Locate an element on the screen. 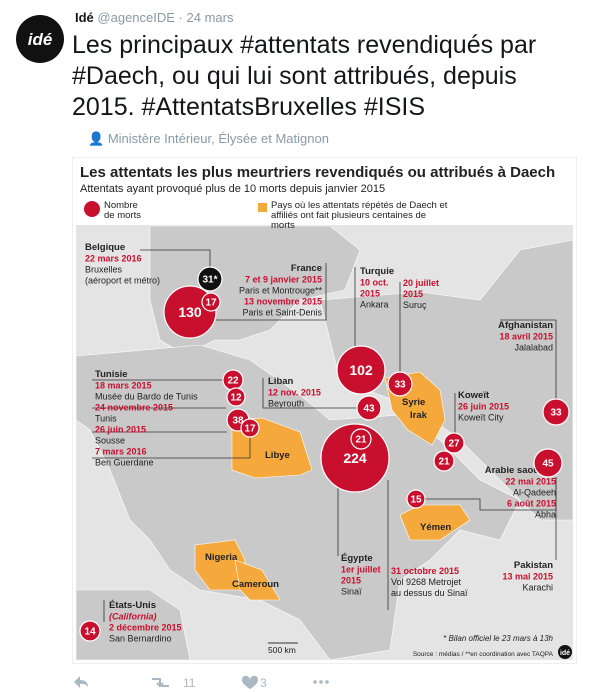  annotation-country: Pakistan is located at coordinates (533, 565).